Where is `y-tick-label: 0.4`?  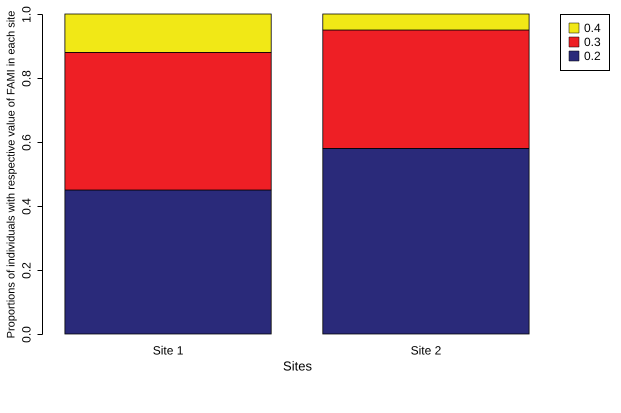
y-tick-label: 0.4 is located at coordinates (27, 206).